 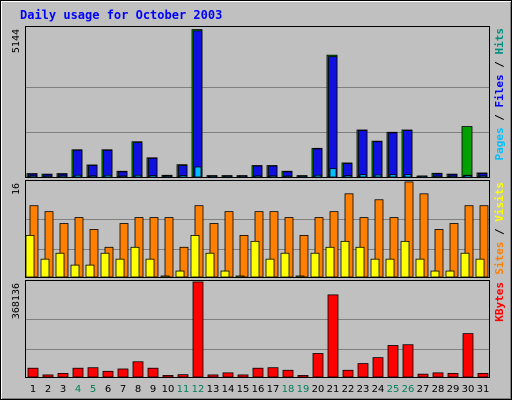 I want to click on x-tick-day-15: 15, so click(x=243, y=389).